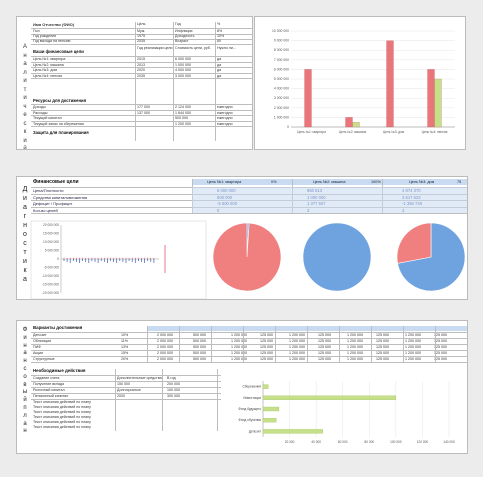 This screenshot has width=483, height=477. What do you see at coordinates (25, 400) in the screenshot?
I see `vertical-letter: й` at bounding box center [25, 400].